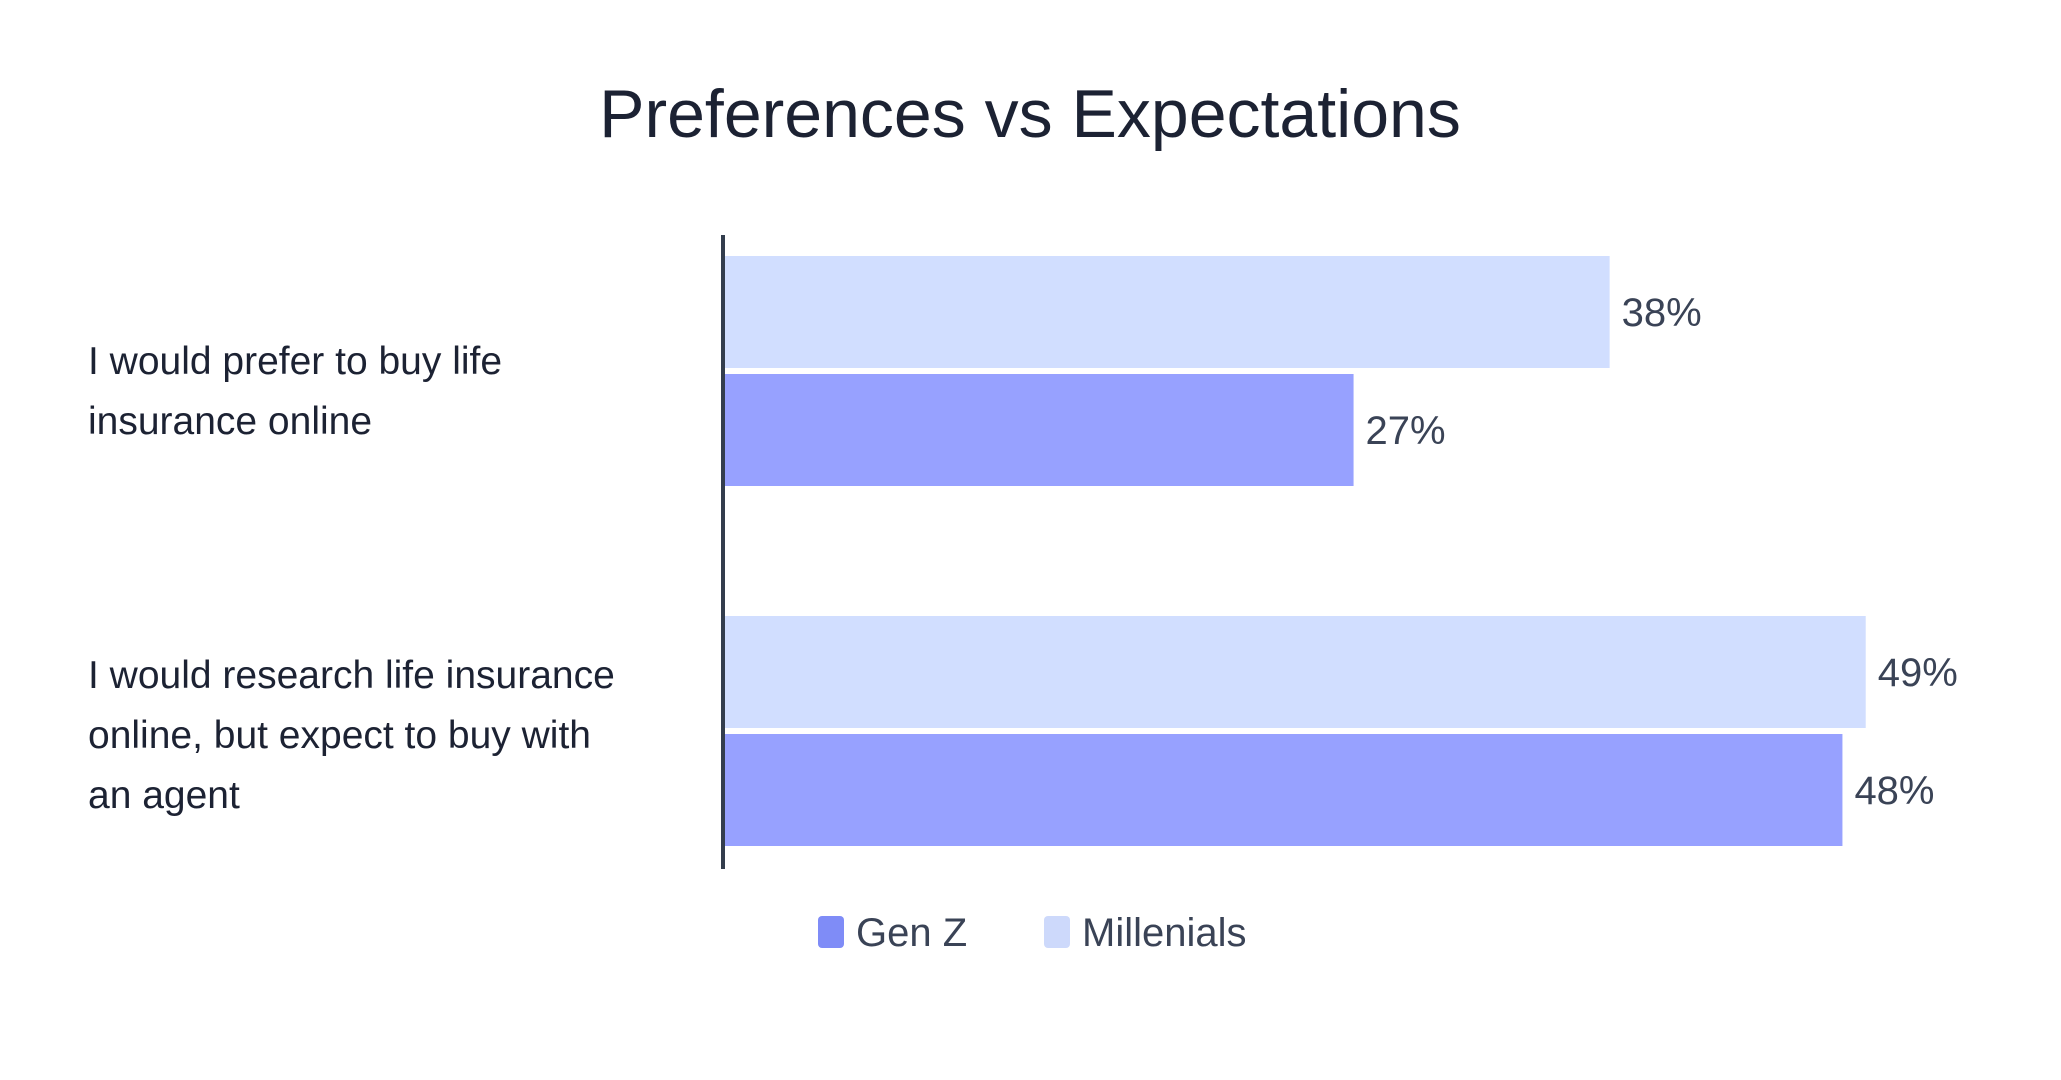 The height and width of the screenshot is (1080, 2061). I want to click on legend-item-millenials: Millenials, so click(1145, 933).